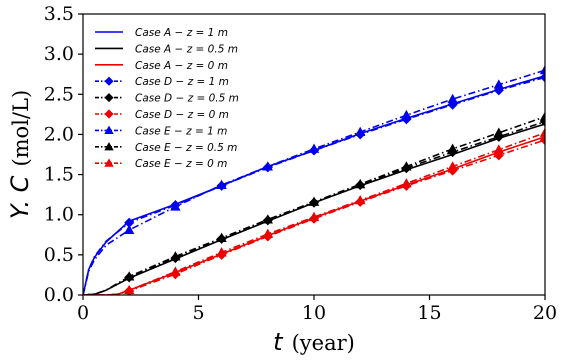 The width and height of the screenshot is (564, 360). What do you see at coordinates (182, 82) in the screenshot?
I see `legend-label: Case D − z = 1 m` at bounding box center [182, 82].